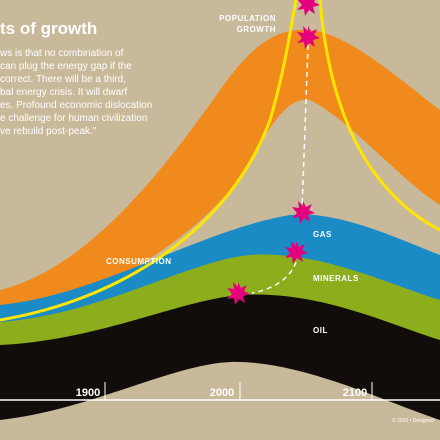 Image resolution: width=440 pixels, height=440 pixels. Describe the element at coordinates (88, 393) in the screenshot. I see `axis-label: 1900` at that location.